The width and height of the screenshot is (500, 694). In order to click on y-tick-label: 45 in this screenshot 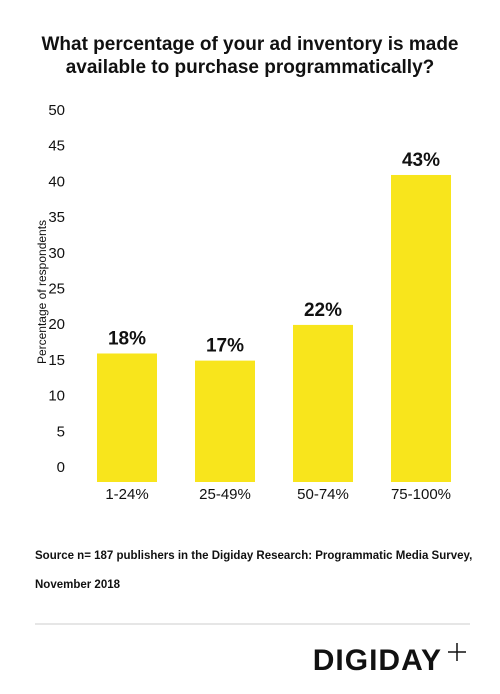, I will do `click(56, 146)`.